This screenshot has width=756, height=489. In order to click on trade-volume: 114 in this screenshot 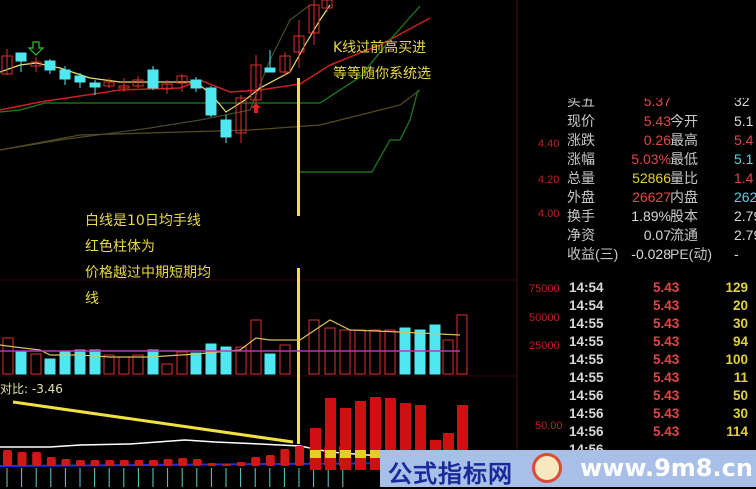, I will do `click(737, 431)`.